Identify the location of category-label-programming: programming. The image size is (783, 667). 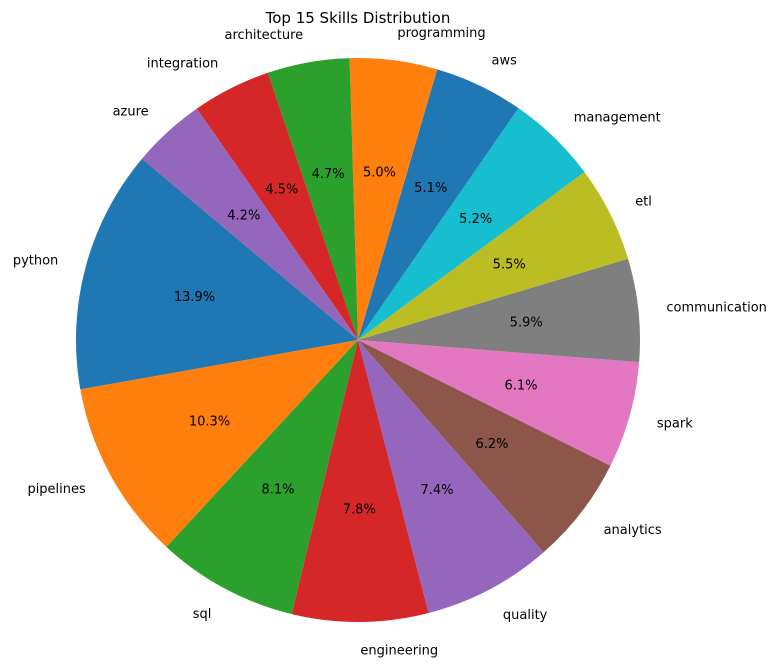
(441, 33).